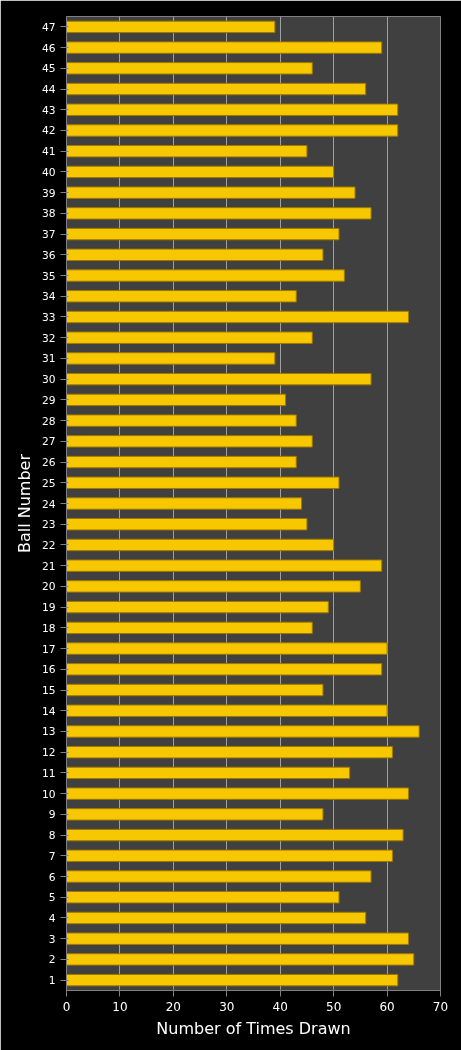 This screenshot has width=461, height=1050. What do you see at coordinates (48, 214) in the screenshot?
I see `y-tick-label: 38` at bounding box center [48, 214].